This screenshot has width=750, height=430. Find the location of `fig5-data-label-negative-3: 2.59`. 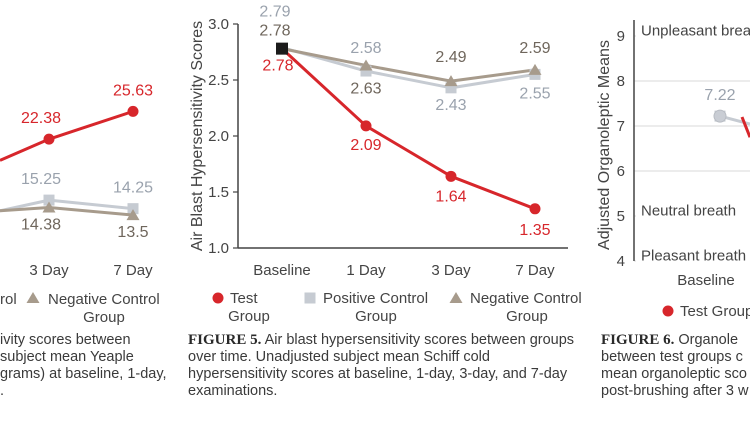

fig5-data-label-negative-3: 2.59 is located at coordinates (534, 48).